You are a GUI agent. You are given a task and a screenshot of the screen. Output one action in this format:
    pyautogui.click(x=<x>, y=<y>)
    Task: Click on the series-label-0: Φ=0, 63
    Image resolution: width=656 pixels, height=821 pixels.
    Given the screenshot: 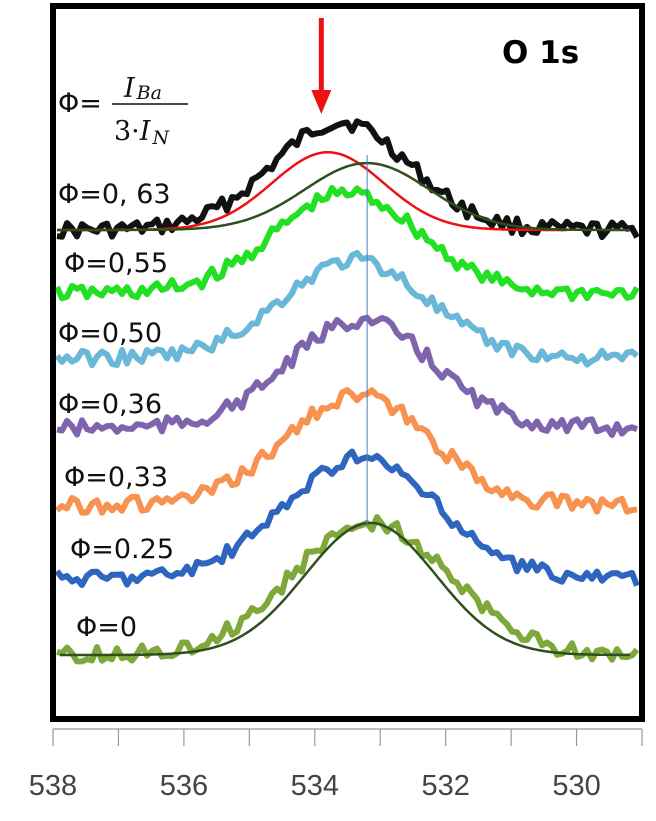 What is the action you would take?
    pyautogui.click(x=114, y=194)
    